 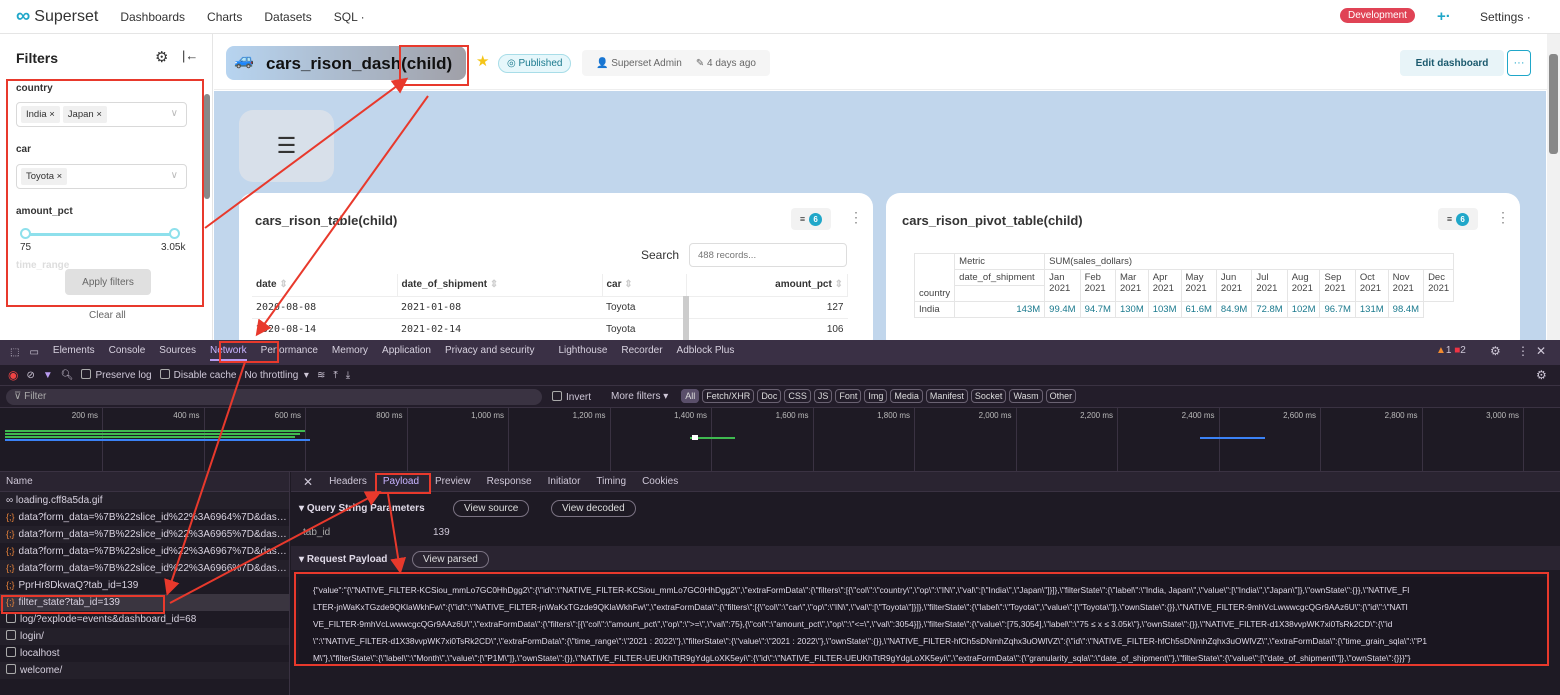 I want to click on detail-tab-headers: Headers, so click(x=348, y=481).